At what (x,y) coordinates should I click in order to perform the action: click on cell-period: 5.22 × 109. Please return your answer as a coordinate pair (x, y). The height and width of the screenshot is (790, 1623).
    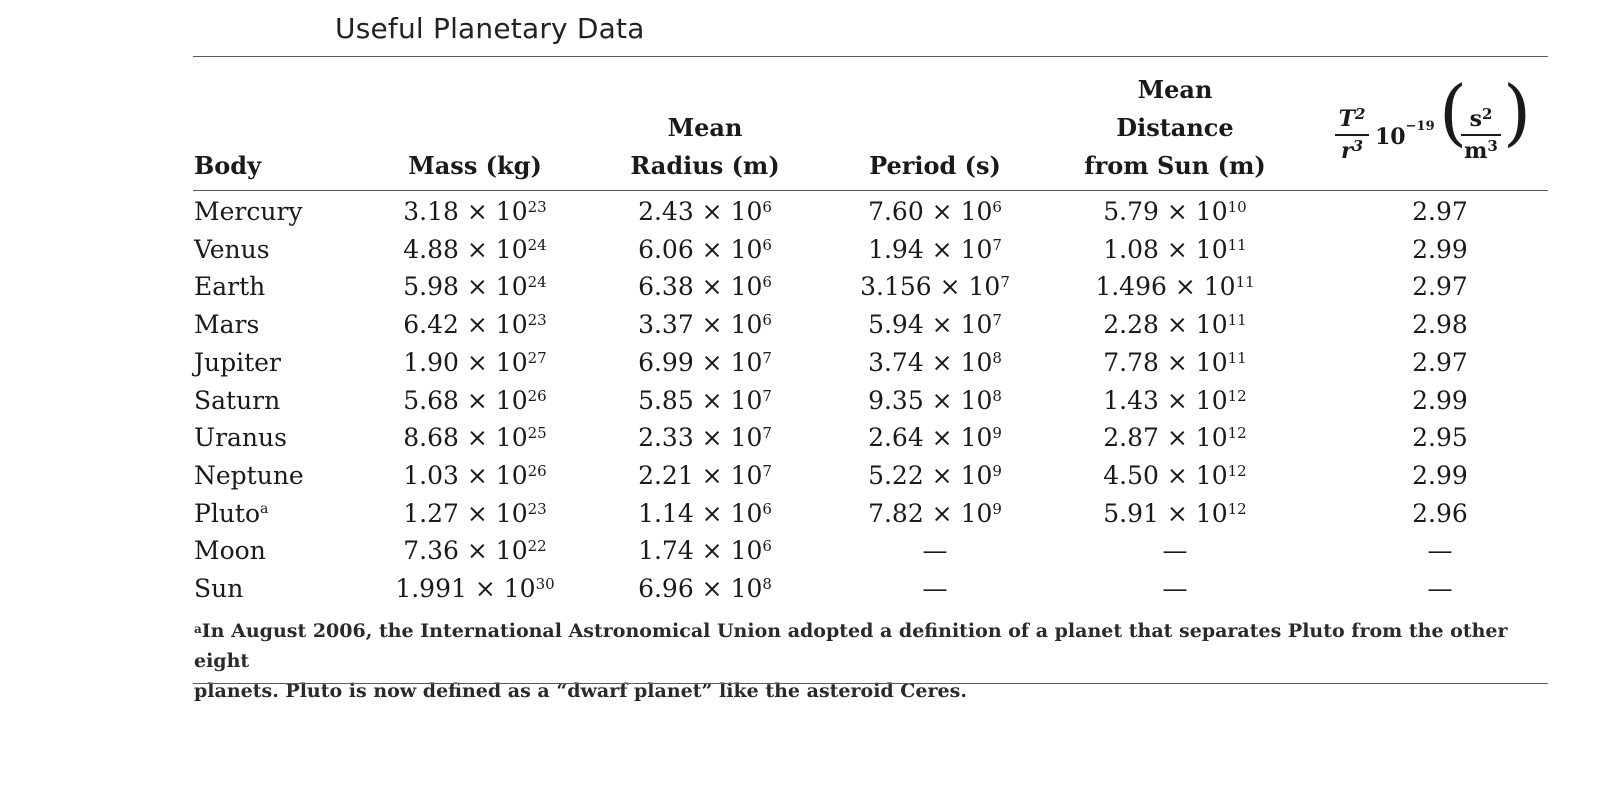
    Looking at the image, I should click on (935, 475).